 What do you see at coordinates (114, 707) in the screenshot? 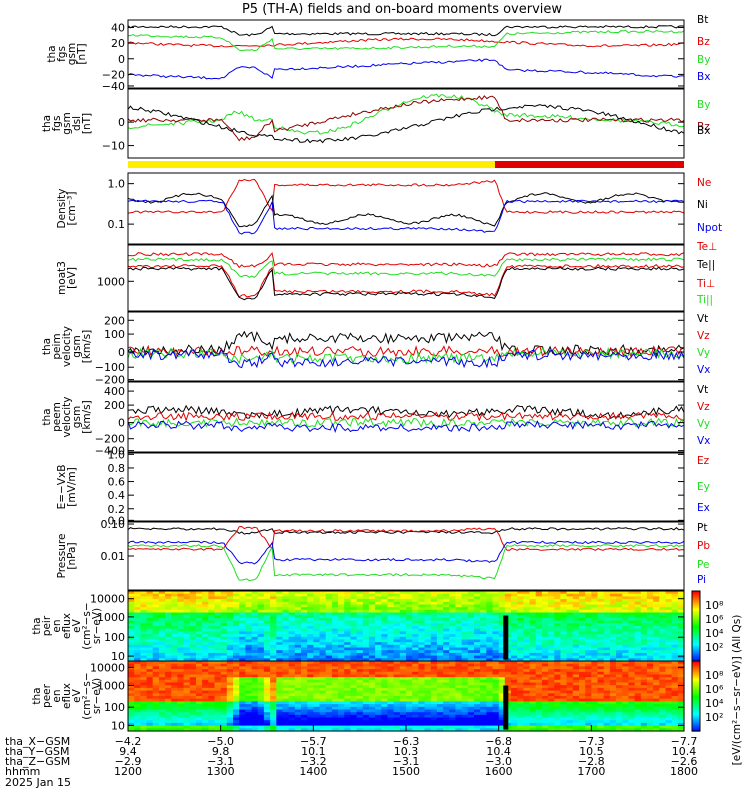
I see `y-tick-label: 100` at bounding box center [114, 707].